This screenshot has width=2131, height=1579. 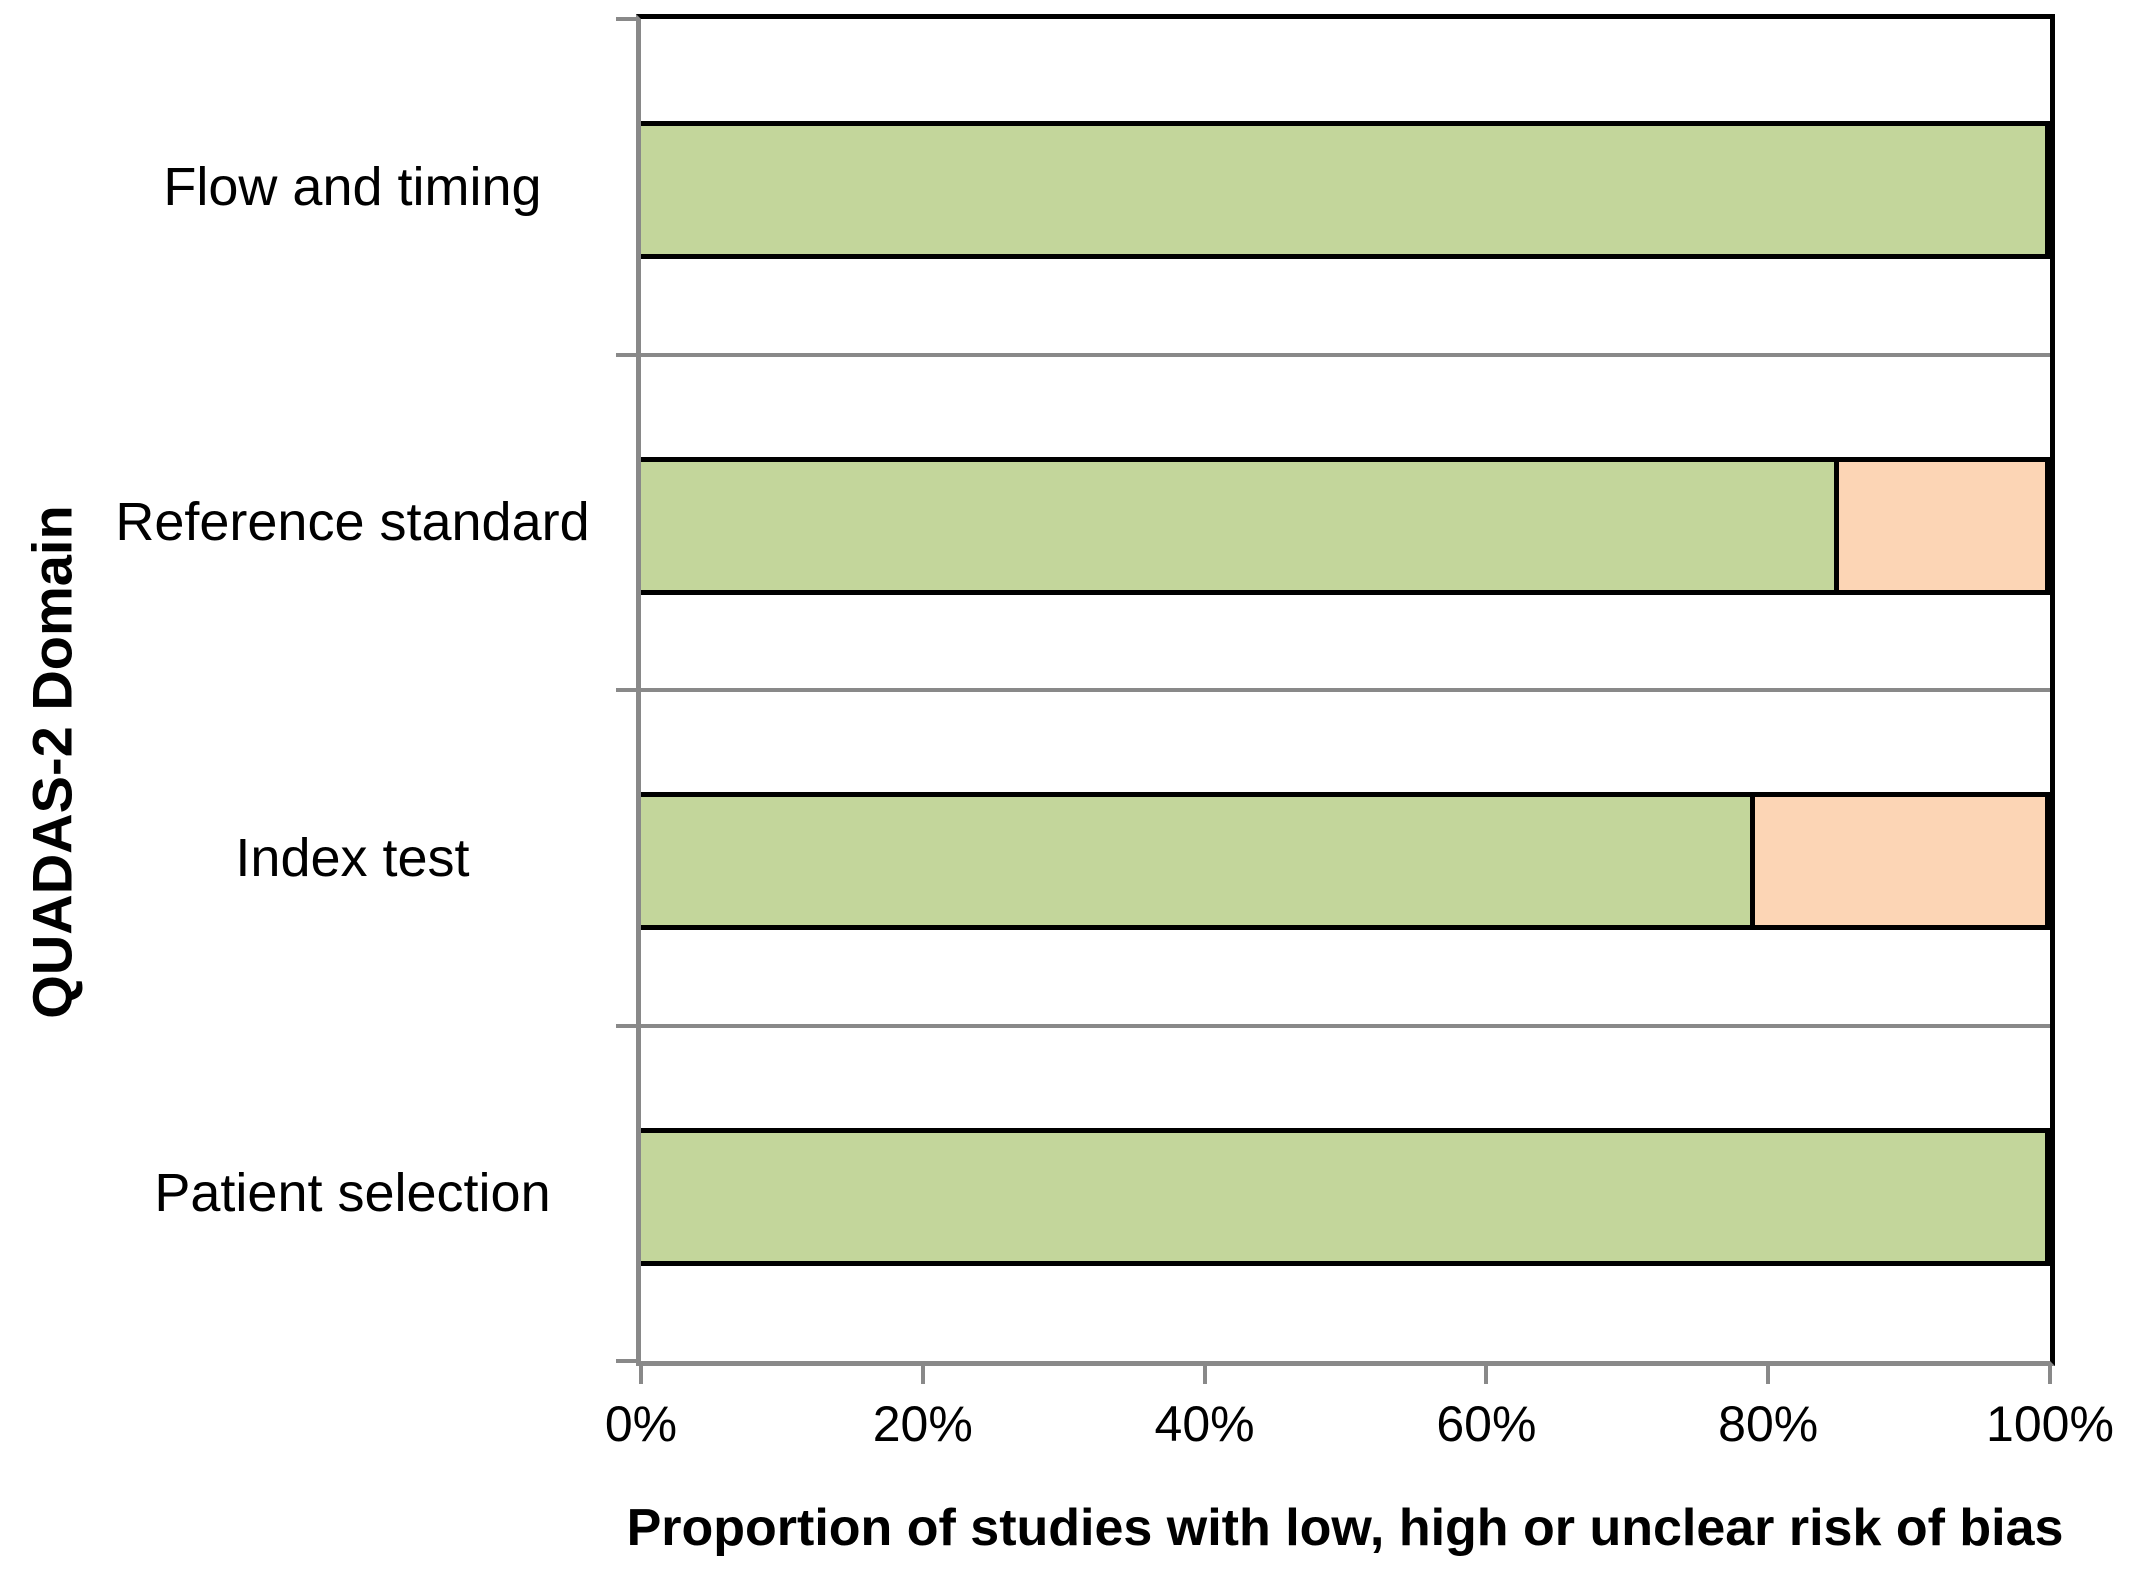 What do you see at coordinates (1486, 1424) in the screenshot?
I see `x-tick-label: 60%` at bounding box center [1486, 1424].